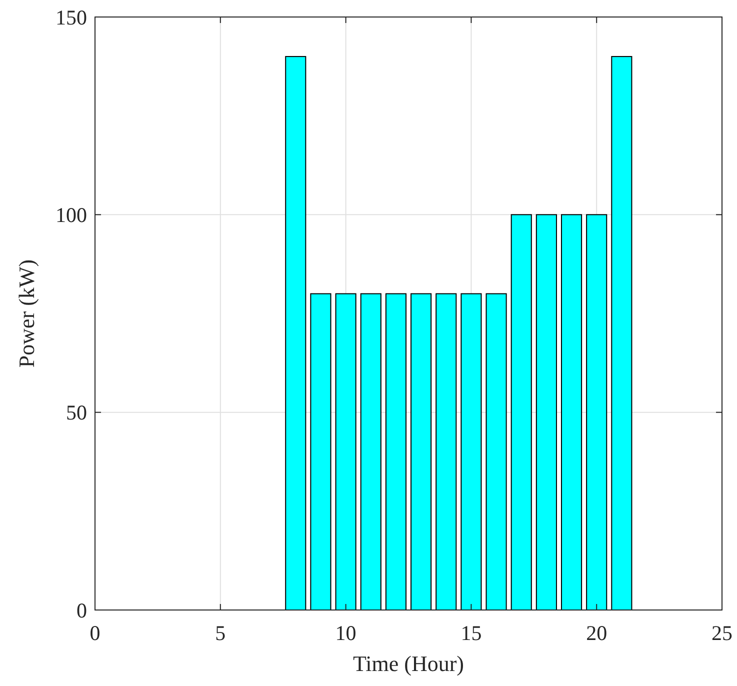 This screenshot has height=686, width=737. I want to click on y-axis-title: Power (kW), so click(26, 313).